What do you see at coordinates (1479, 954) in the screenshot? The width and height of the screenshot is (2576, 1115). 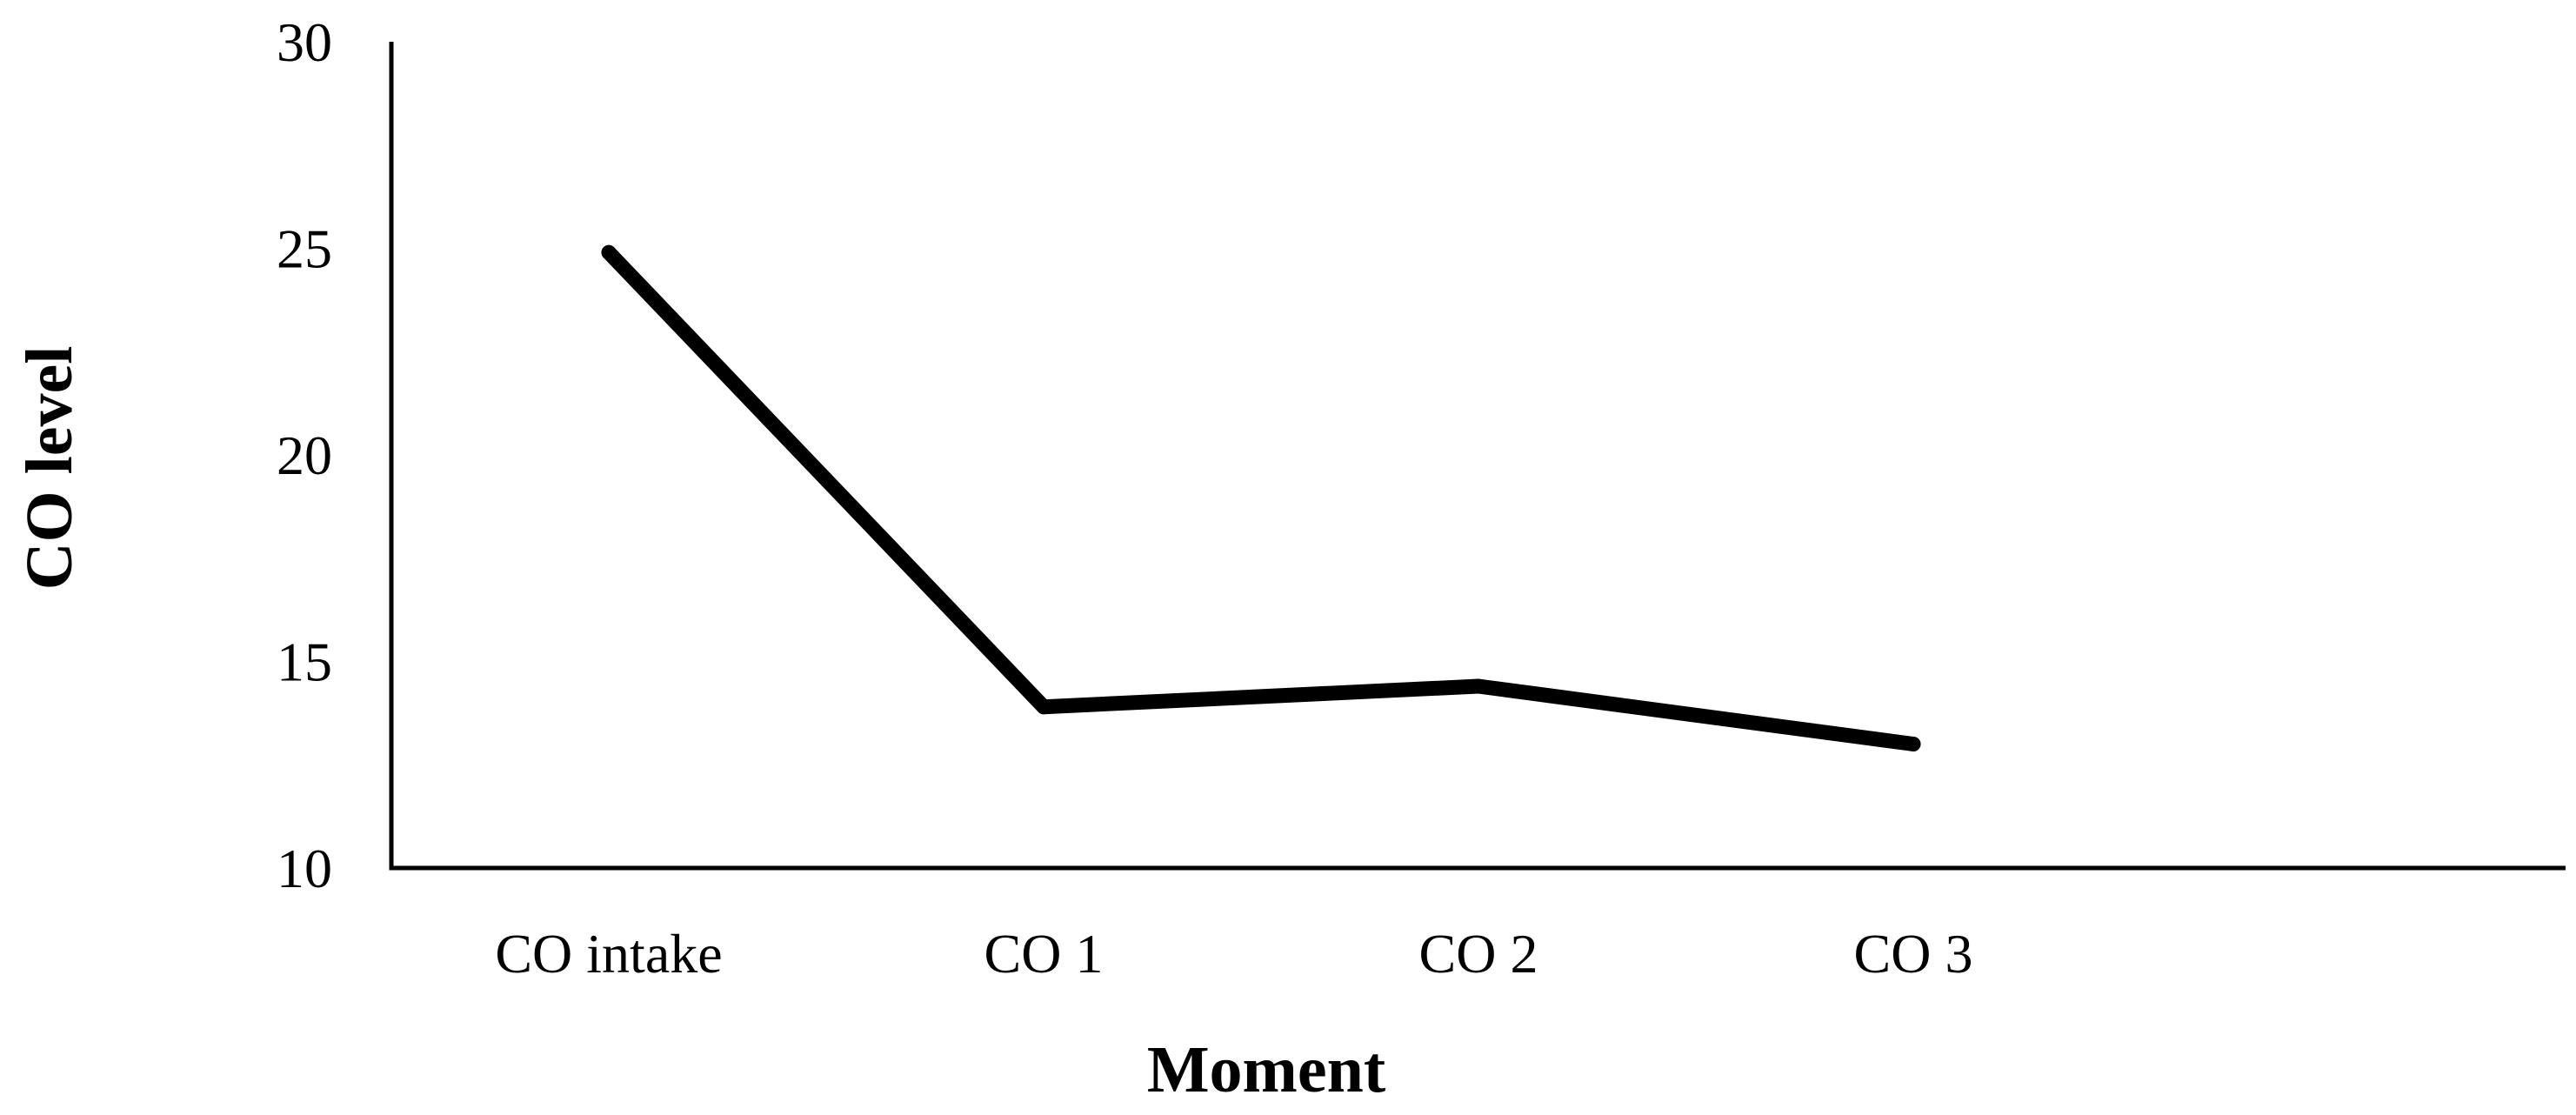 I see `x-tick-label: CO 2` at bounding box center [1479, 954].